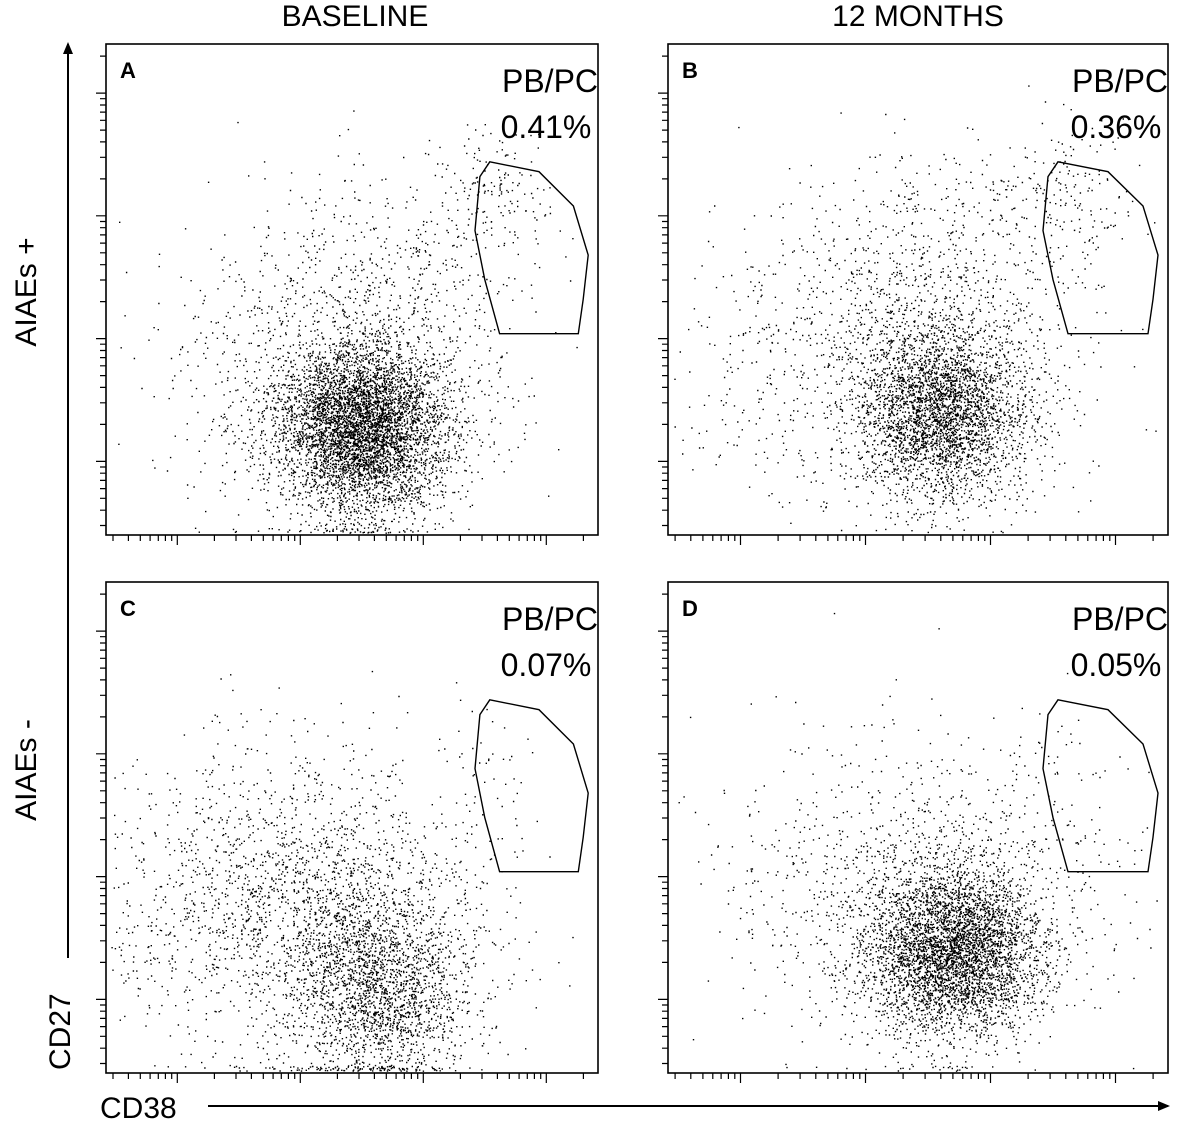 Image resolution: width=1181 pixels, height=1123 pixels. What do you see at coordinates (128, 608) in the screenshot?
I see `panel-letter: C` at bounding box center [128, 608].